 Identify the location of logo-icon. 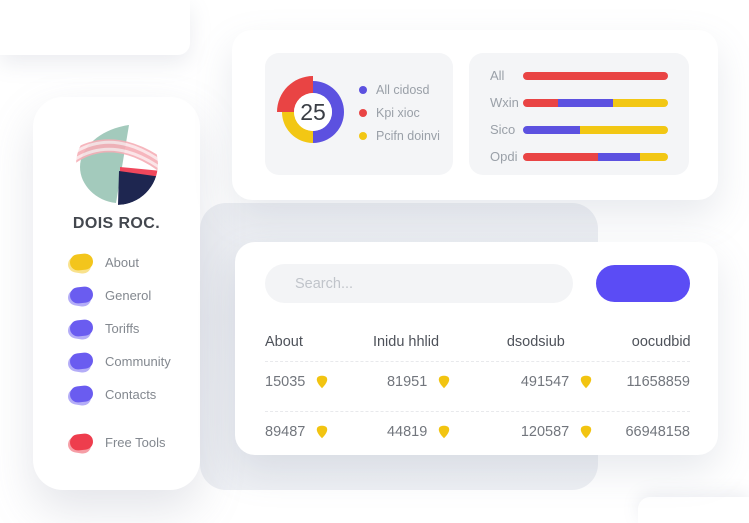
(116, 164).